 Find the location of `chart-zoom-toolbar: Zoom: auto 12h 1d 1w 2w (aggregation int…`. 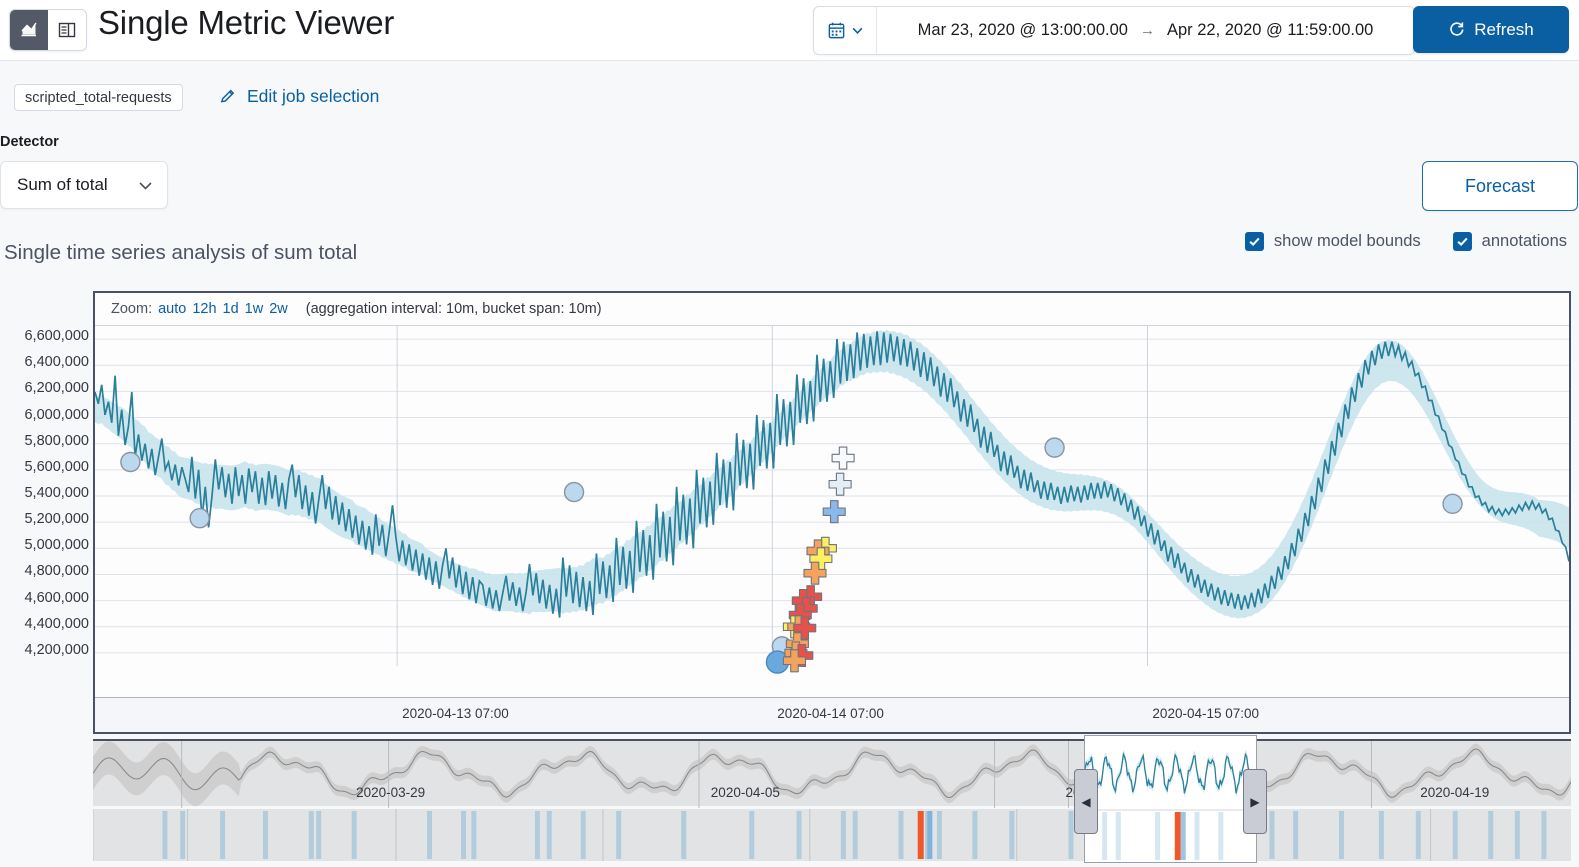

chart-zoom-toolbar: Zoom: auto 12h 1d 1w 2w (aggregation int… is located at coordinates (832, 309).